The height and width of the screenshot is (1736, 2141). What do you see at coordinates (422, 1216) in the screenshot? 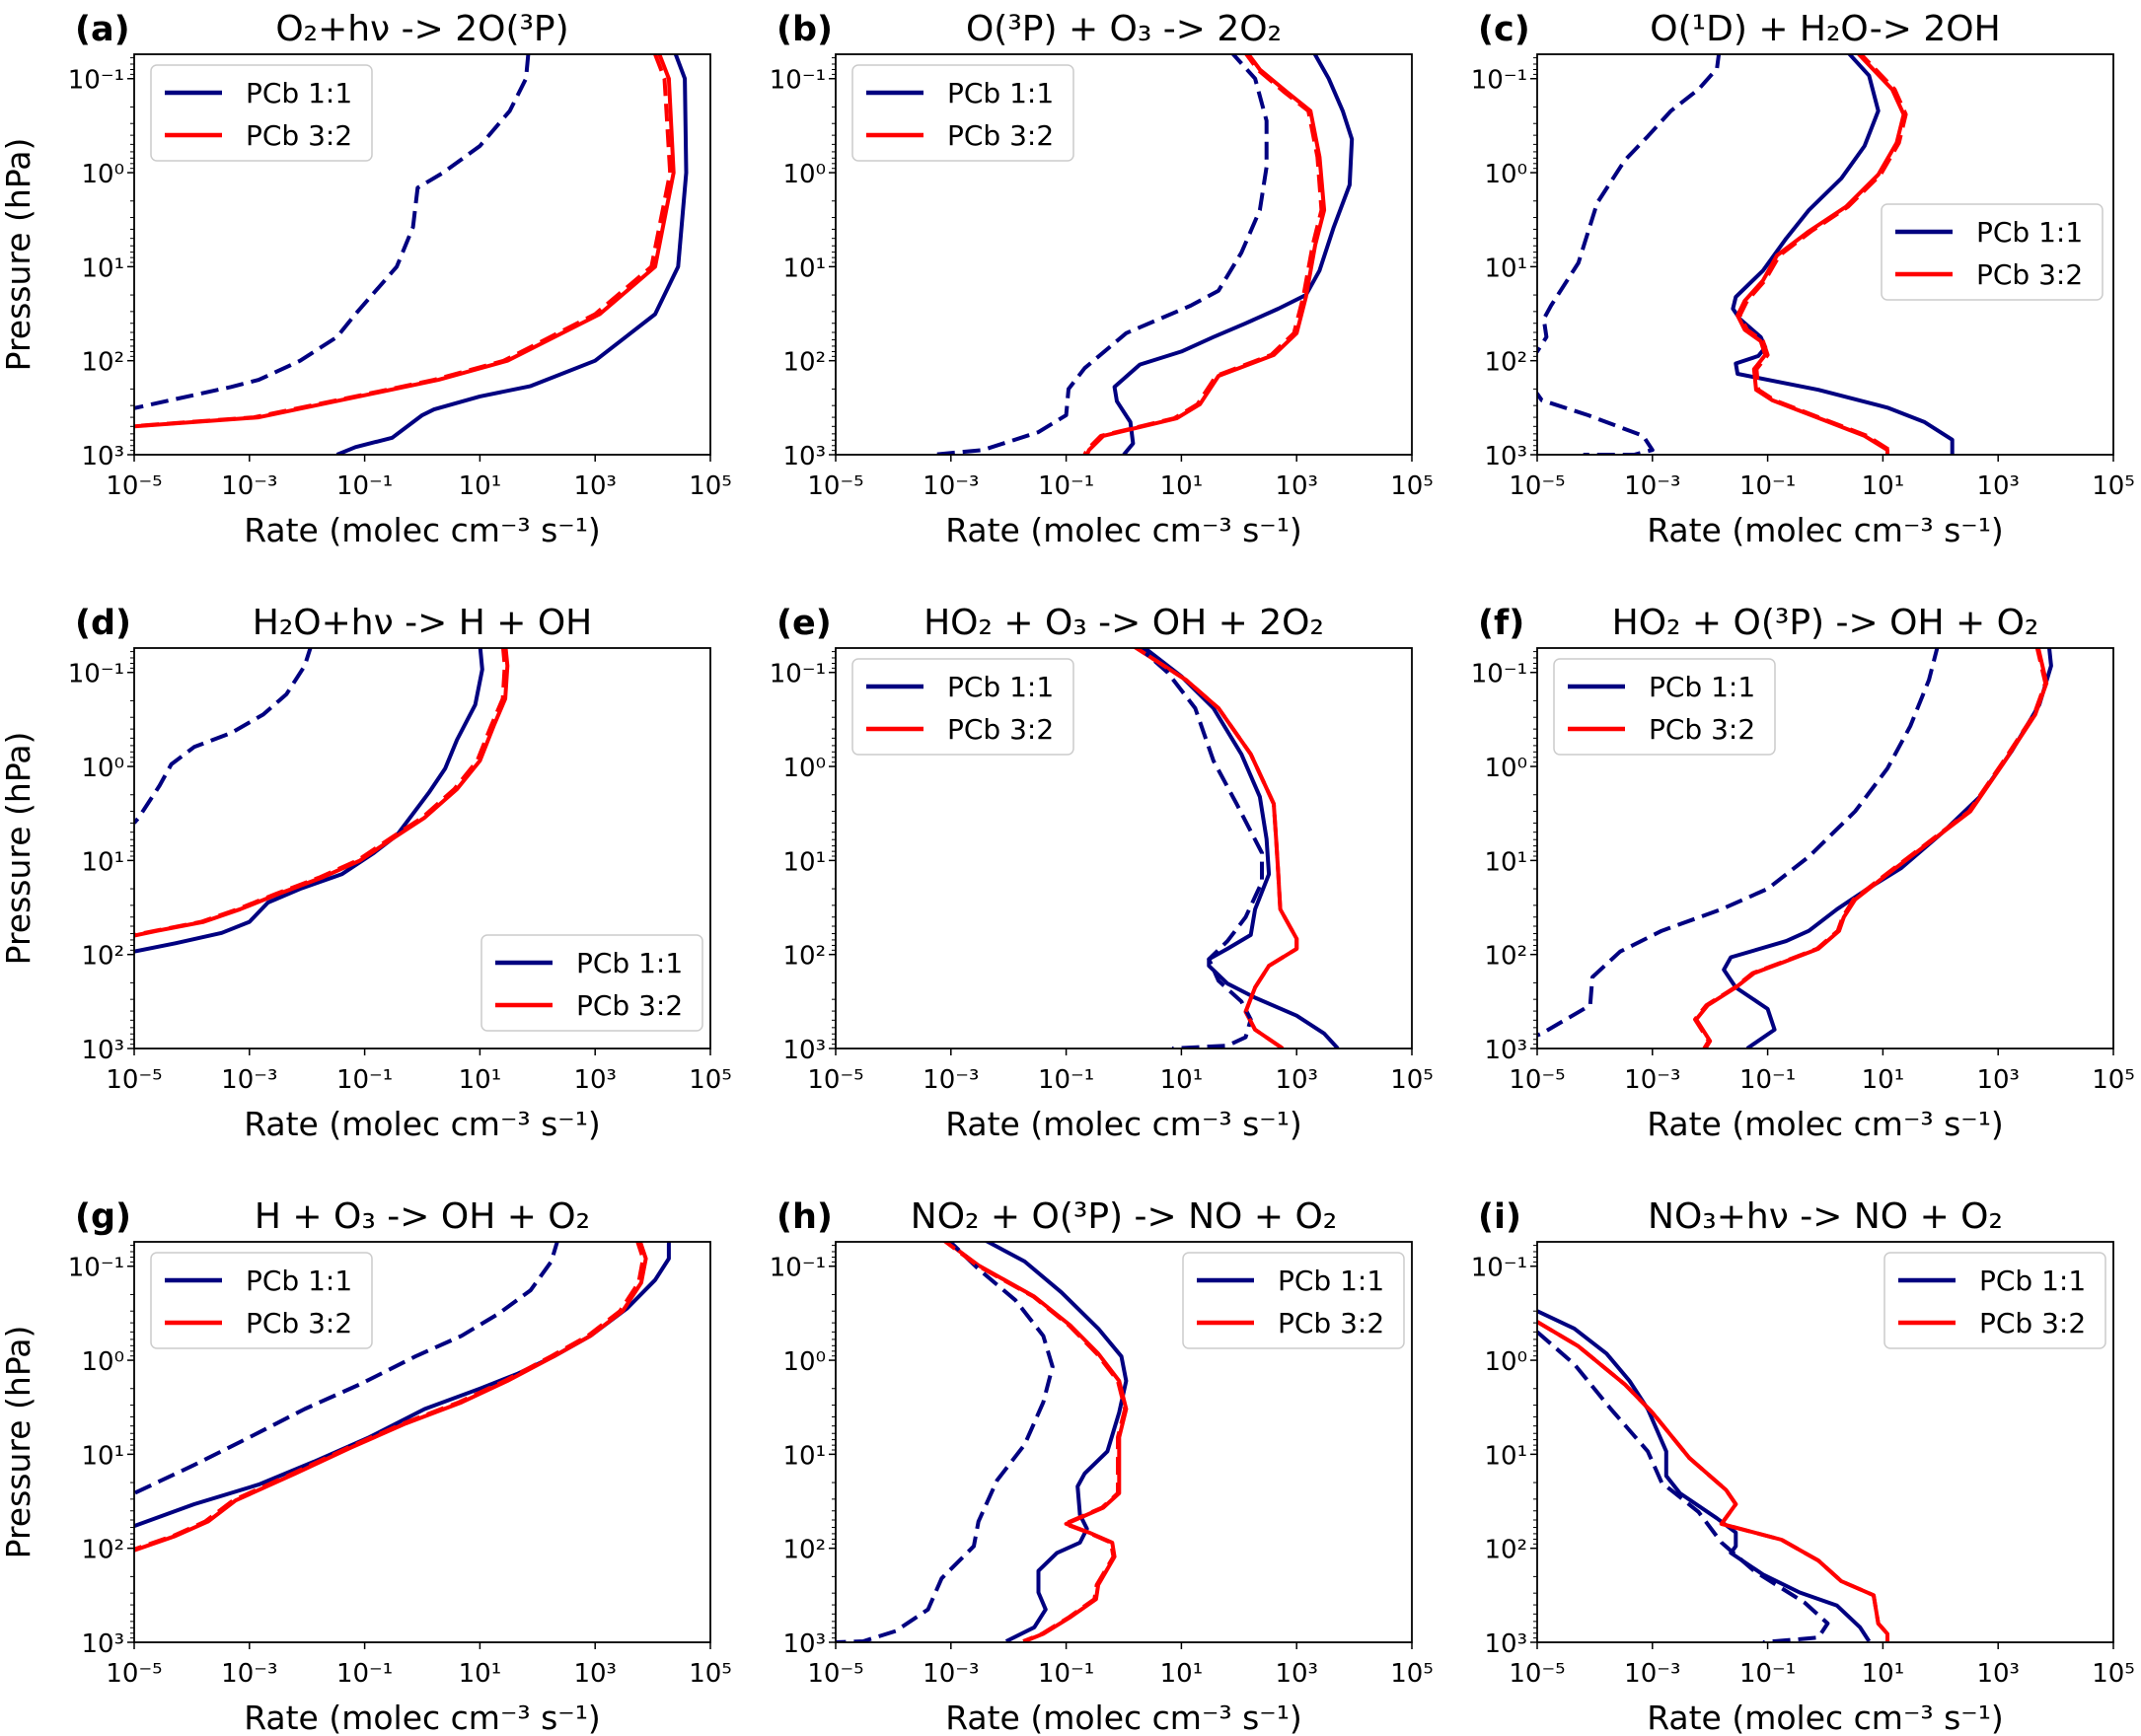
I see `panel-title: H + O₃ -> OH + O₂` at bounding box center [422, 1216].